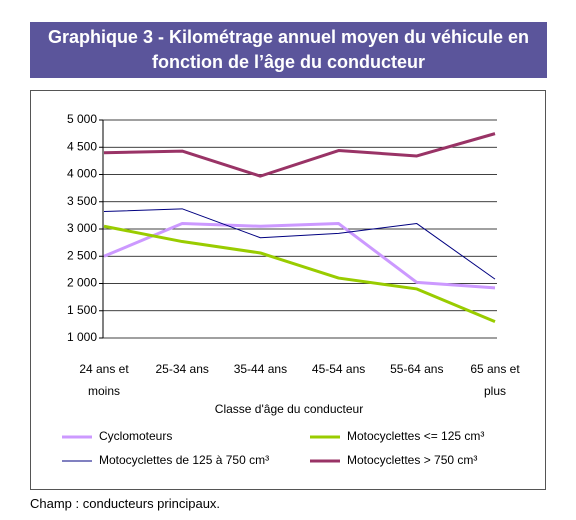  I want to click on legend-label: Motocyclettes > 750 cm³, so click(412, 460).